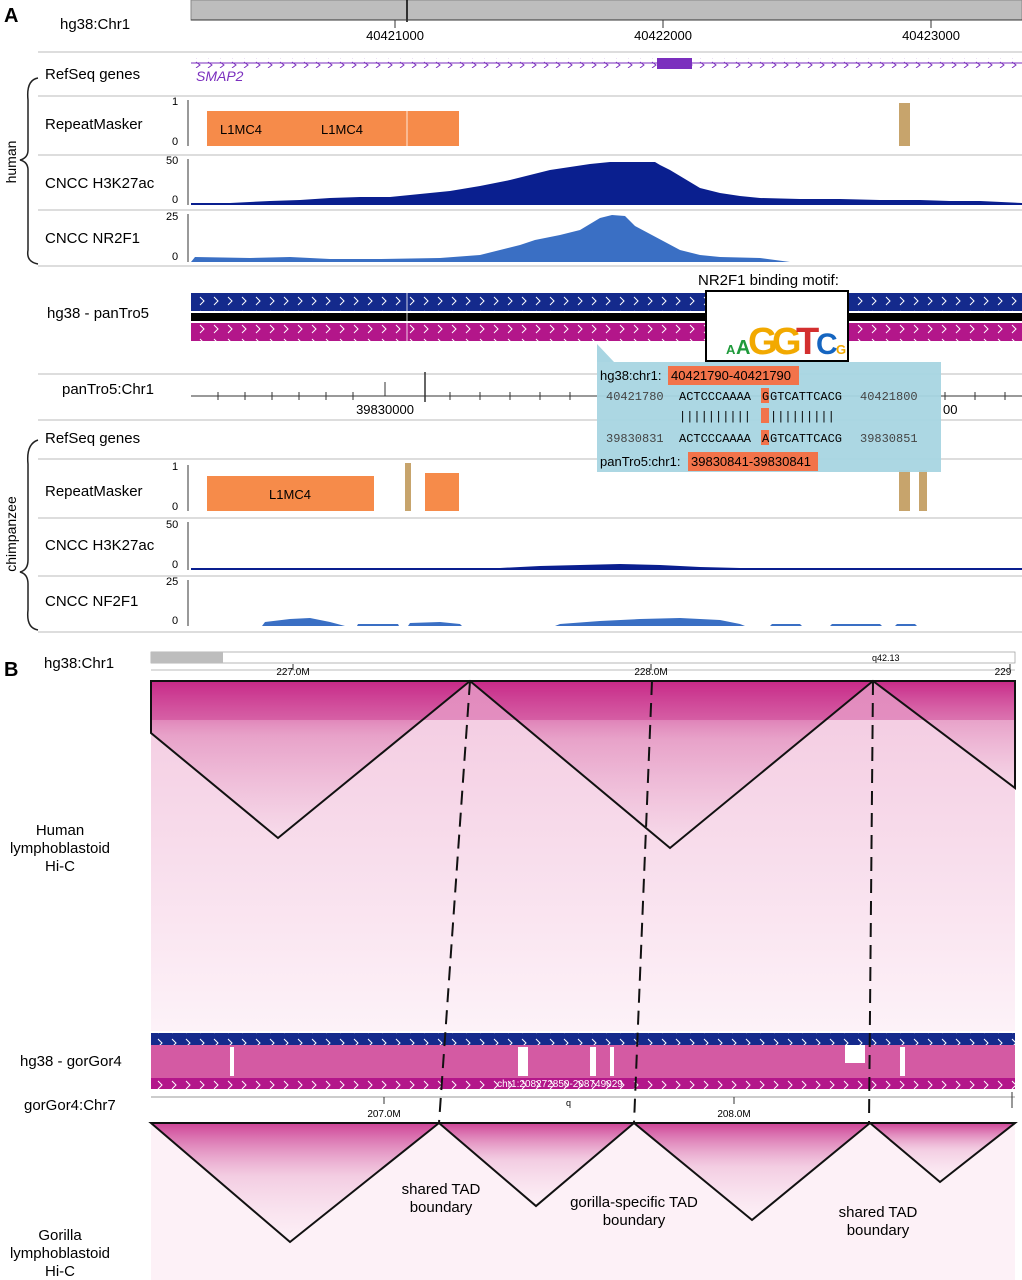 Image resolution: width=1022 pixels, height=1280 pixels. What do you see at coordinates (172, 217) in the screenshot?
I see `nr2f1-scale-max: 25` at bounding box center [172, 217].